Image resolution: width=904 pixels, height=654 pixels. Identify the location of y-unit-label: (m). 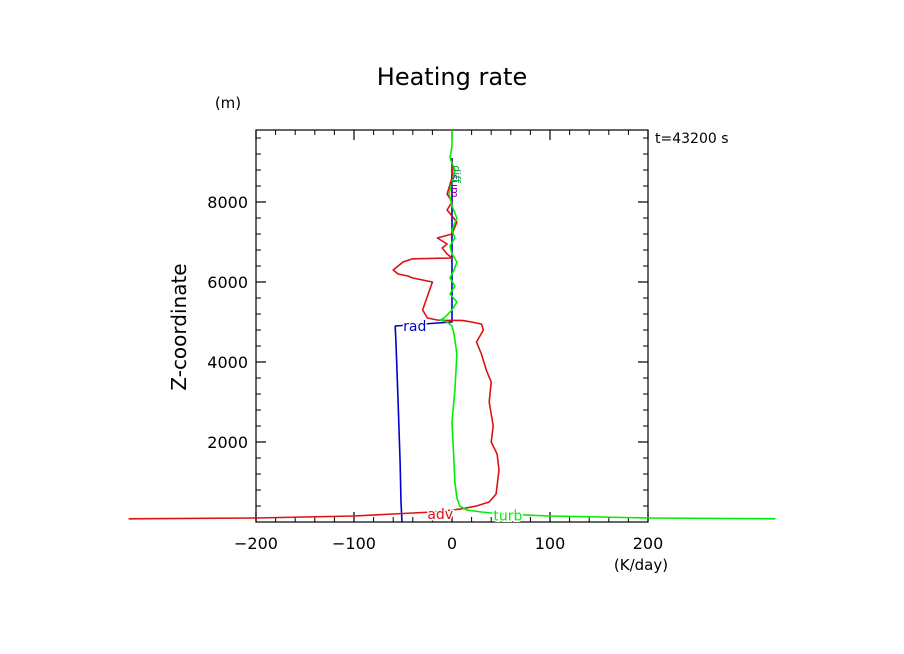
(228, 103).